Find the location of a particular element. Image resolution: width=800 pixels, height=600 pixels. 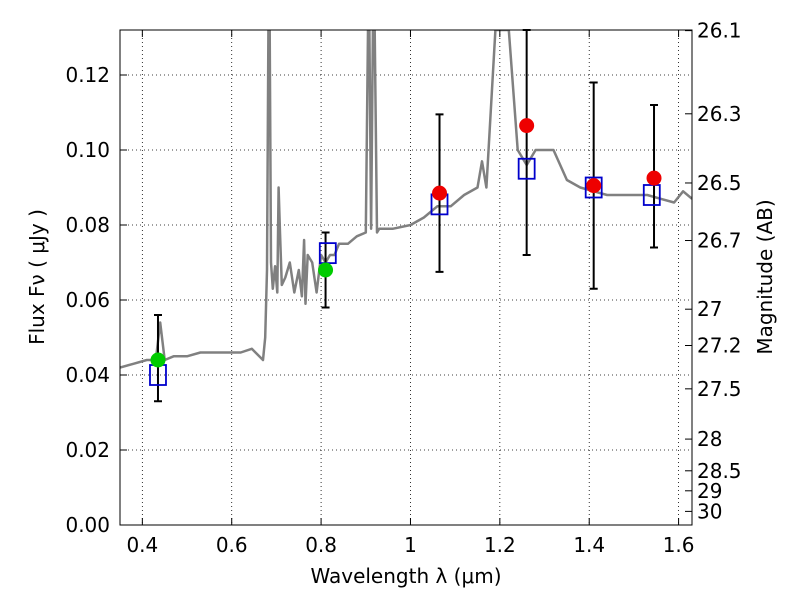

y2-tick-label: 29 is located at coordinates (709, 491).